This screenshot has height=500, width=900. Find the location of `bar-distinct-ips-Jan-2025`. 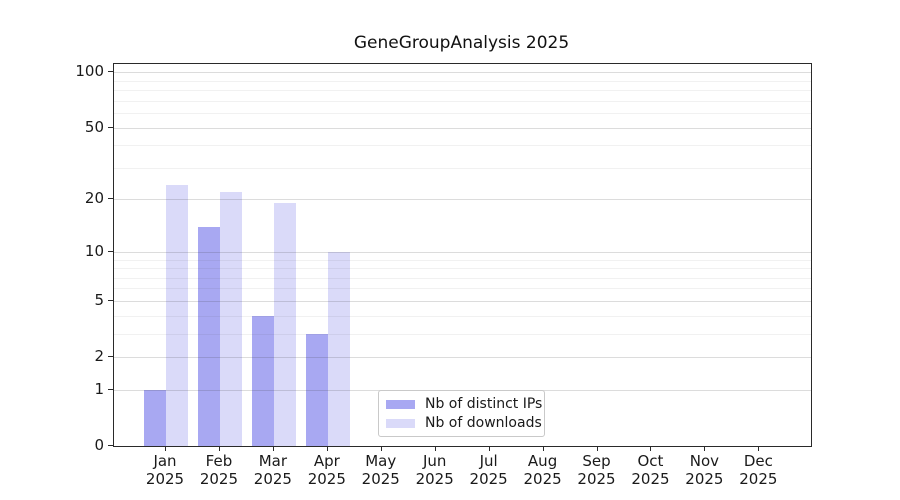

bar-distinct-ips-Jan-2025 is located at coordinates (155, 417).